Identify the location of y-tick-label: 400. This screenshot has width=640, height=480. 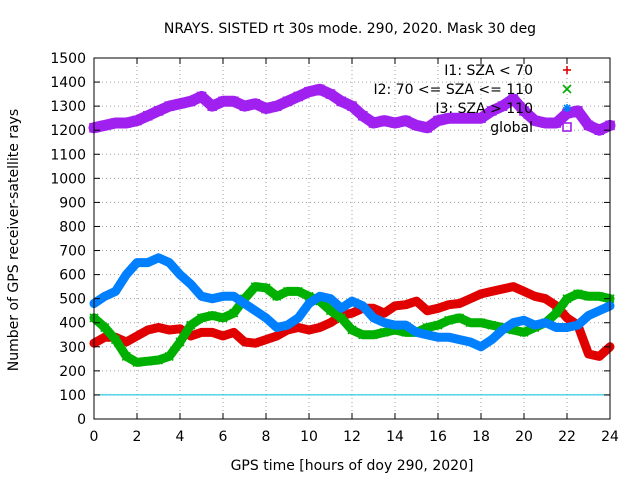
(72, 324).